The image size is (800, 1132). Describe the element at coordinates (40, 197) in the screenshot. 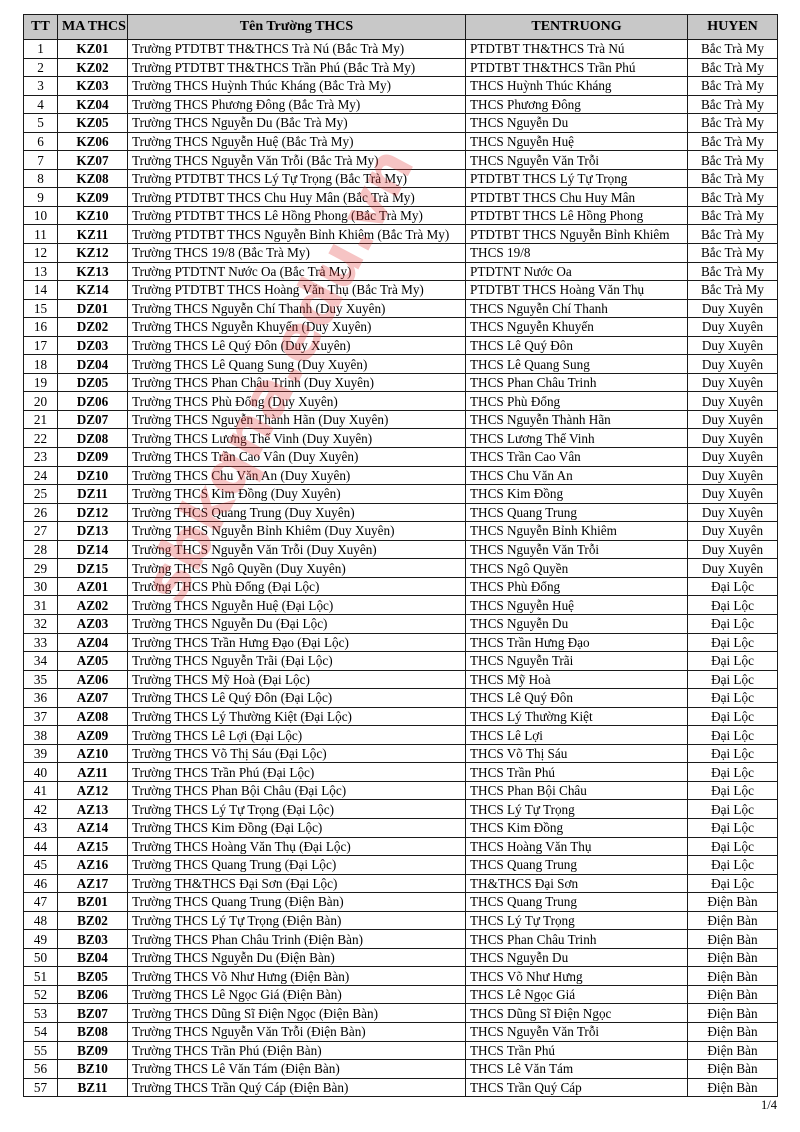

I see `cell-tt: 9` at that location.